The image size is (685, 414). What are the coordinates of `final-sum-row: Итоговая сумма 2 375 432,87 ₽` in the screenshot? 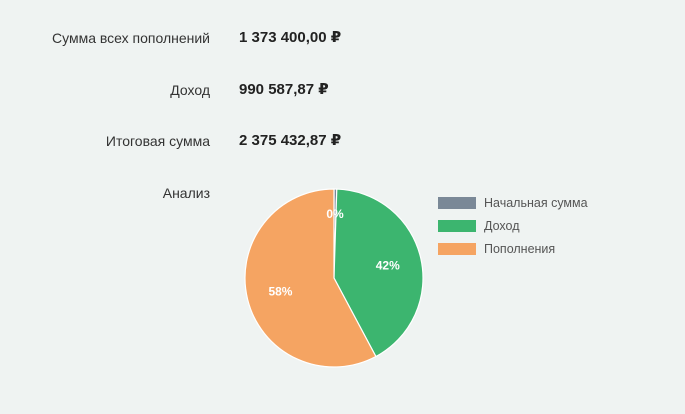 It's located at (342, 143).